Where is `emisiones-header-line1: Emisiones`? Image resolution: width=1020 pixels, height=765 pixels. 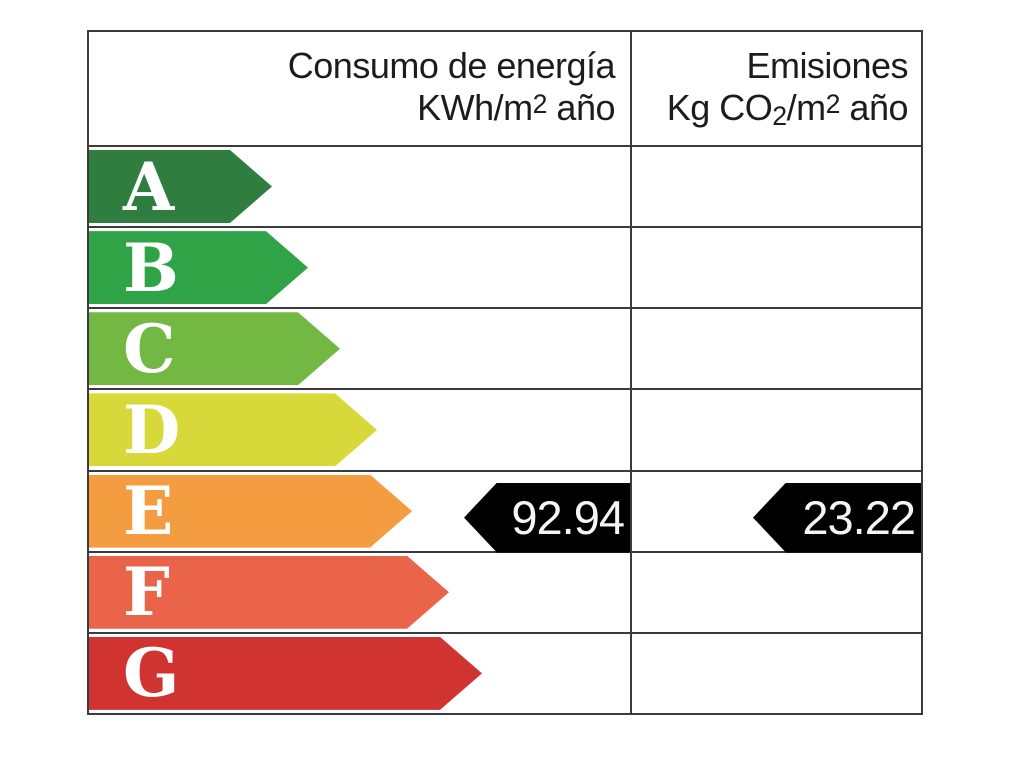
emisiones-header-line1: Emisiones is located at coordinates (827, 65).